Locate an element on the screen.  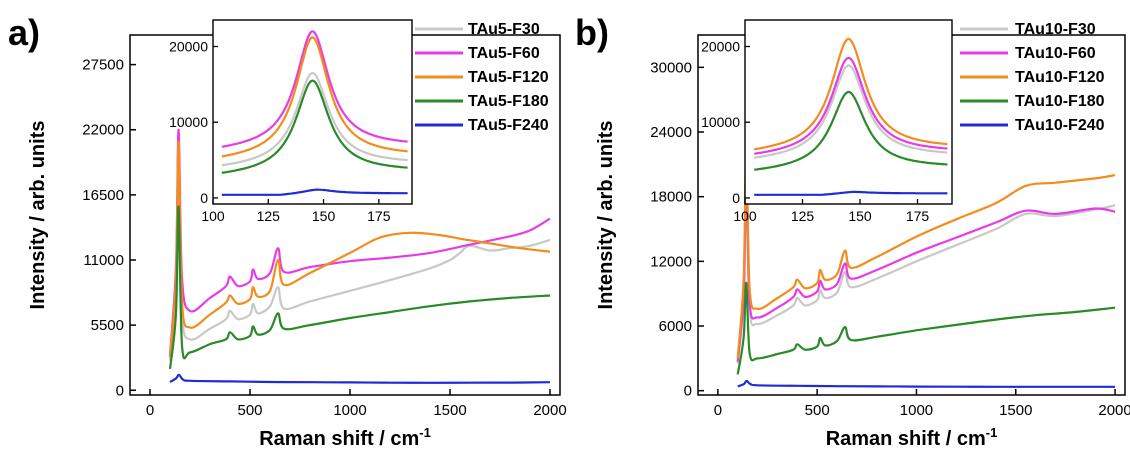
legend-entry: TAu10-F60 is located at coordinates (1055, 53).